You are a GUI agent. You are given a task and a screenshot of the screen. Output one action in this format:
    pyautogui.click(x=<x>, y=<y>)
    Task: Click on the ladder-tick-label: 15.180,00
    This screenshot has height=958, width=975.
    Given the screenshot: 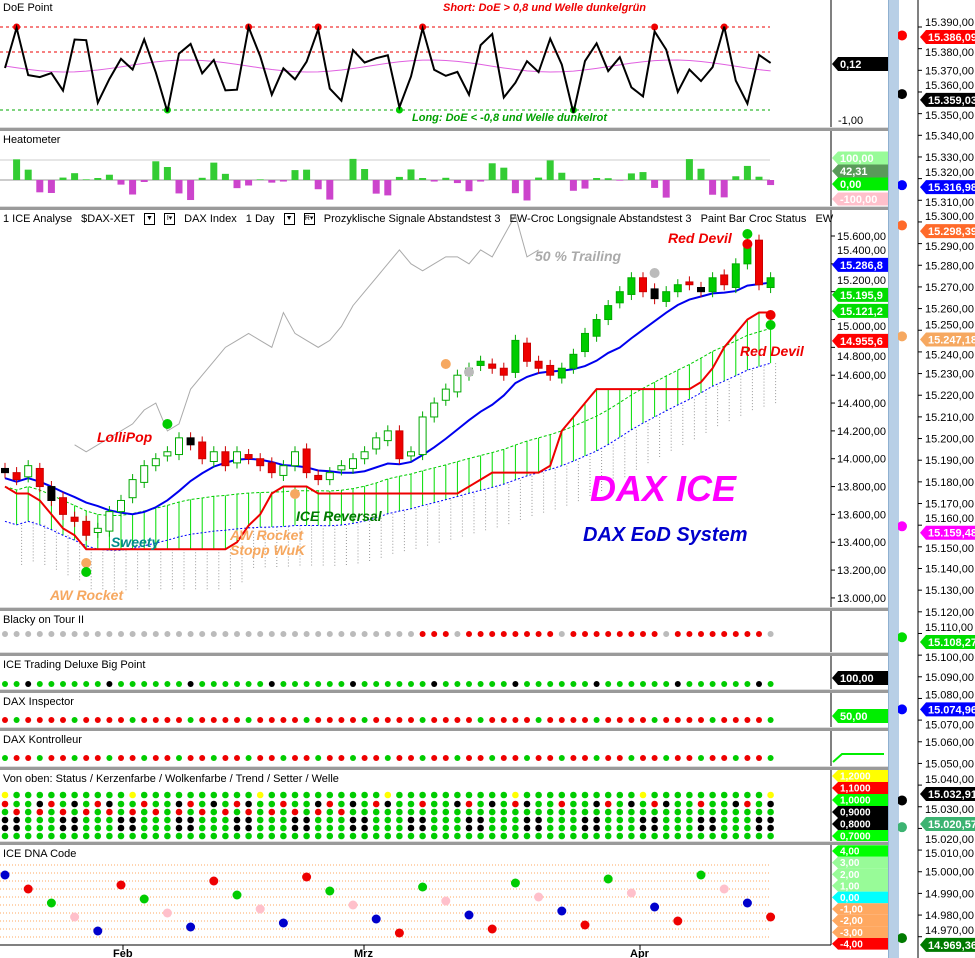 What is the action you would take?
    pyautogui.click(x=949, y=483)
    